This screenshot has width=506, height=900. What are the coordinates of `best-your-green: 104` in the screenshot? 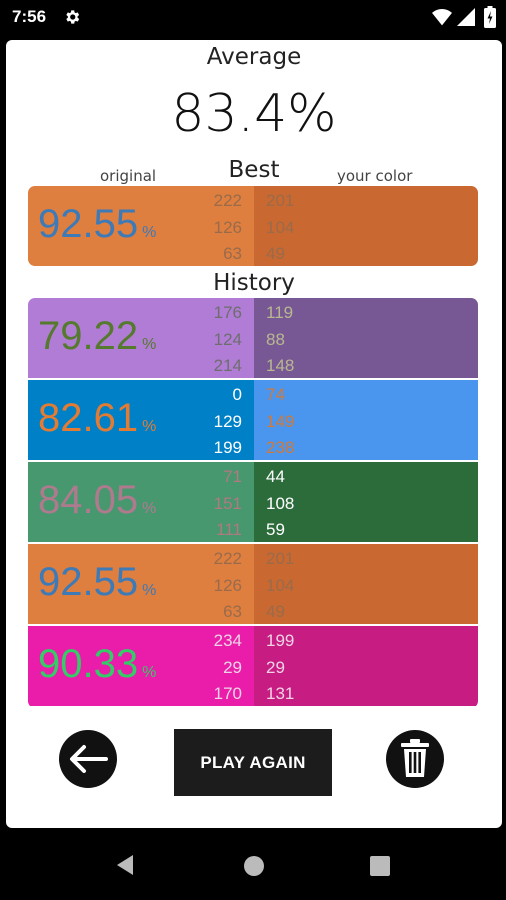 It's located at (280, 227).